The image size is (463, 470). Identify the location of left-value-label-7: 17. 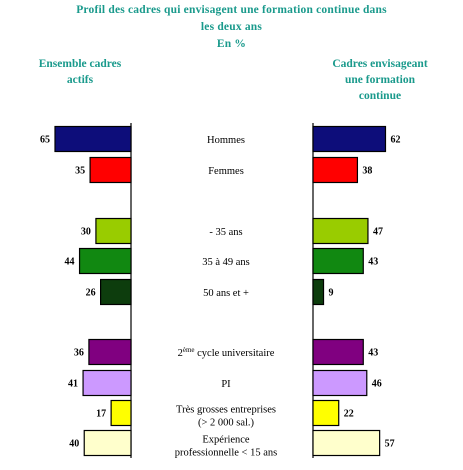
(101, 414).